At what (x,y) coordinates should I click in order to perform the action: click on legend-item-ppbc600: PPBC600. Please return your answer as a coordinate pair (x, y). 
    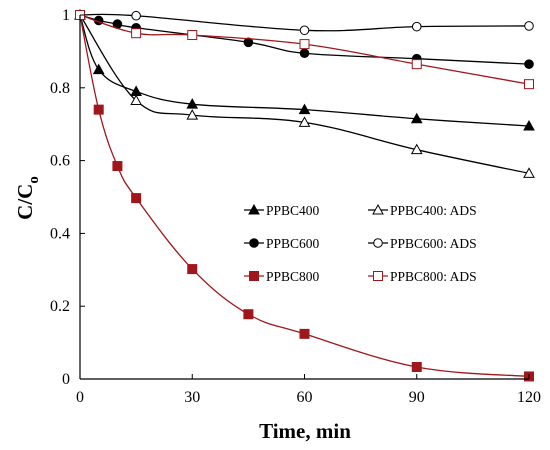
    Looking at the image, I should click on (282, 243).